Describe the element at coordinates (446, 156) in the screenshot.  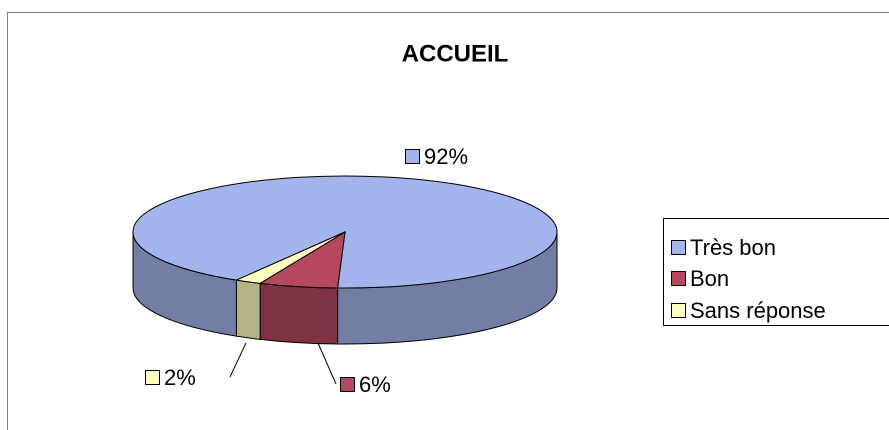
I see `data-label: 92%` at that location.